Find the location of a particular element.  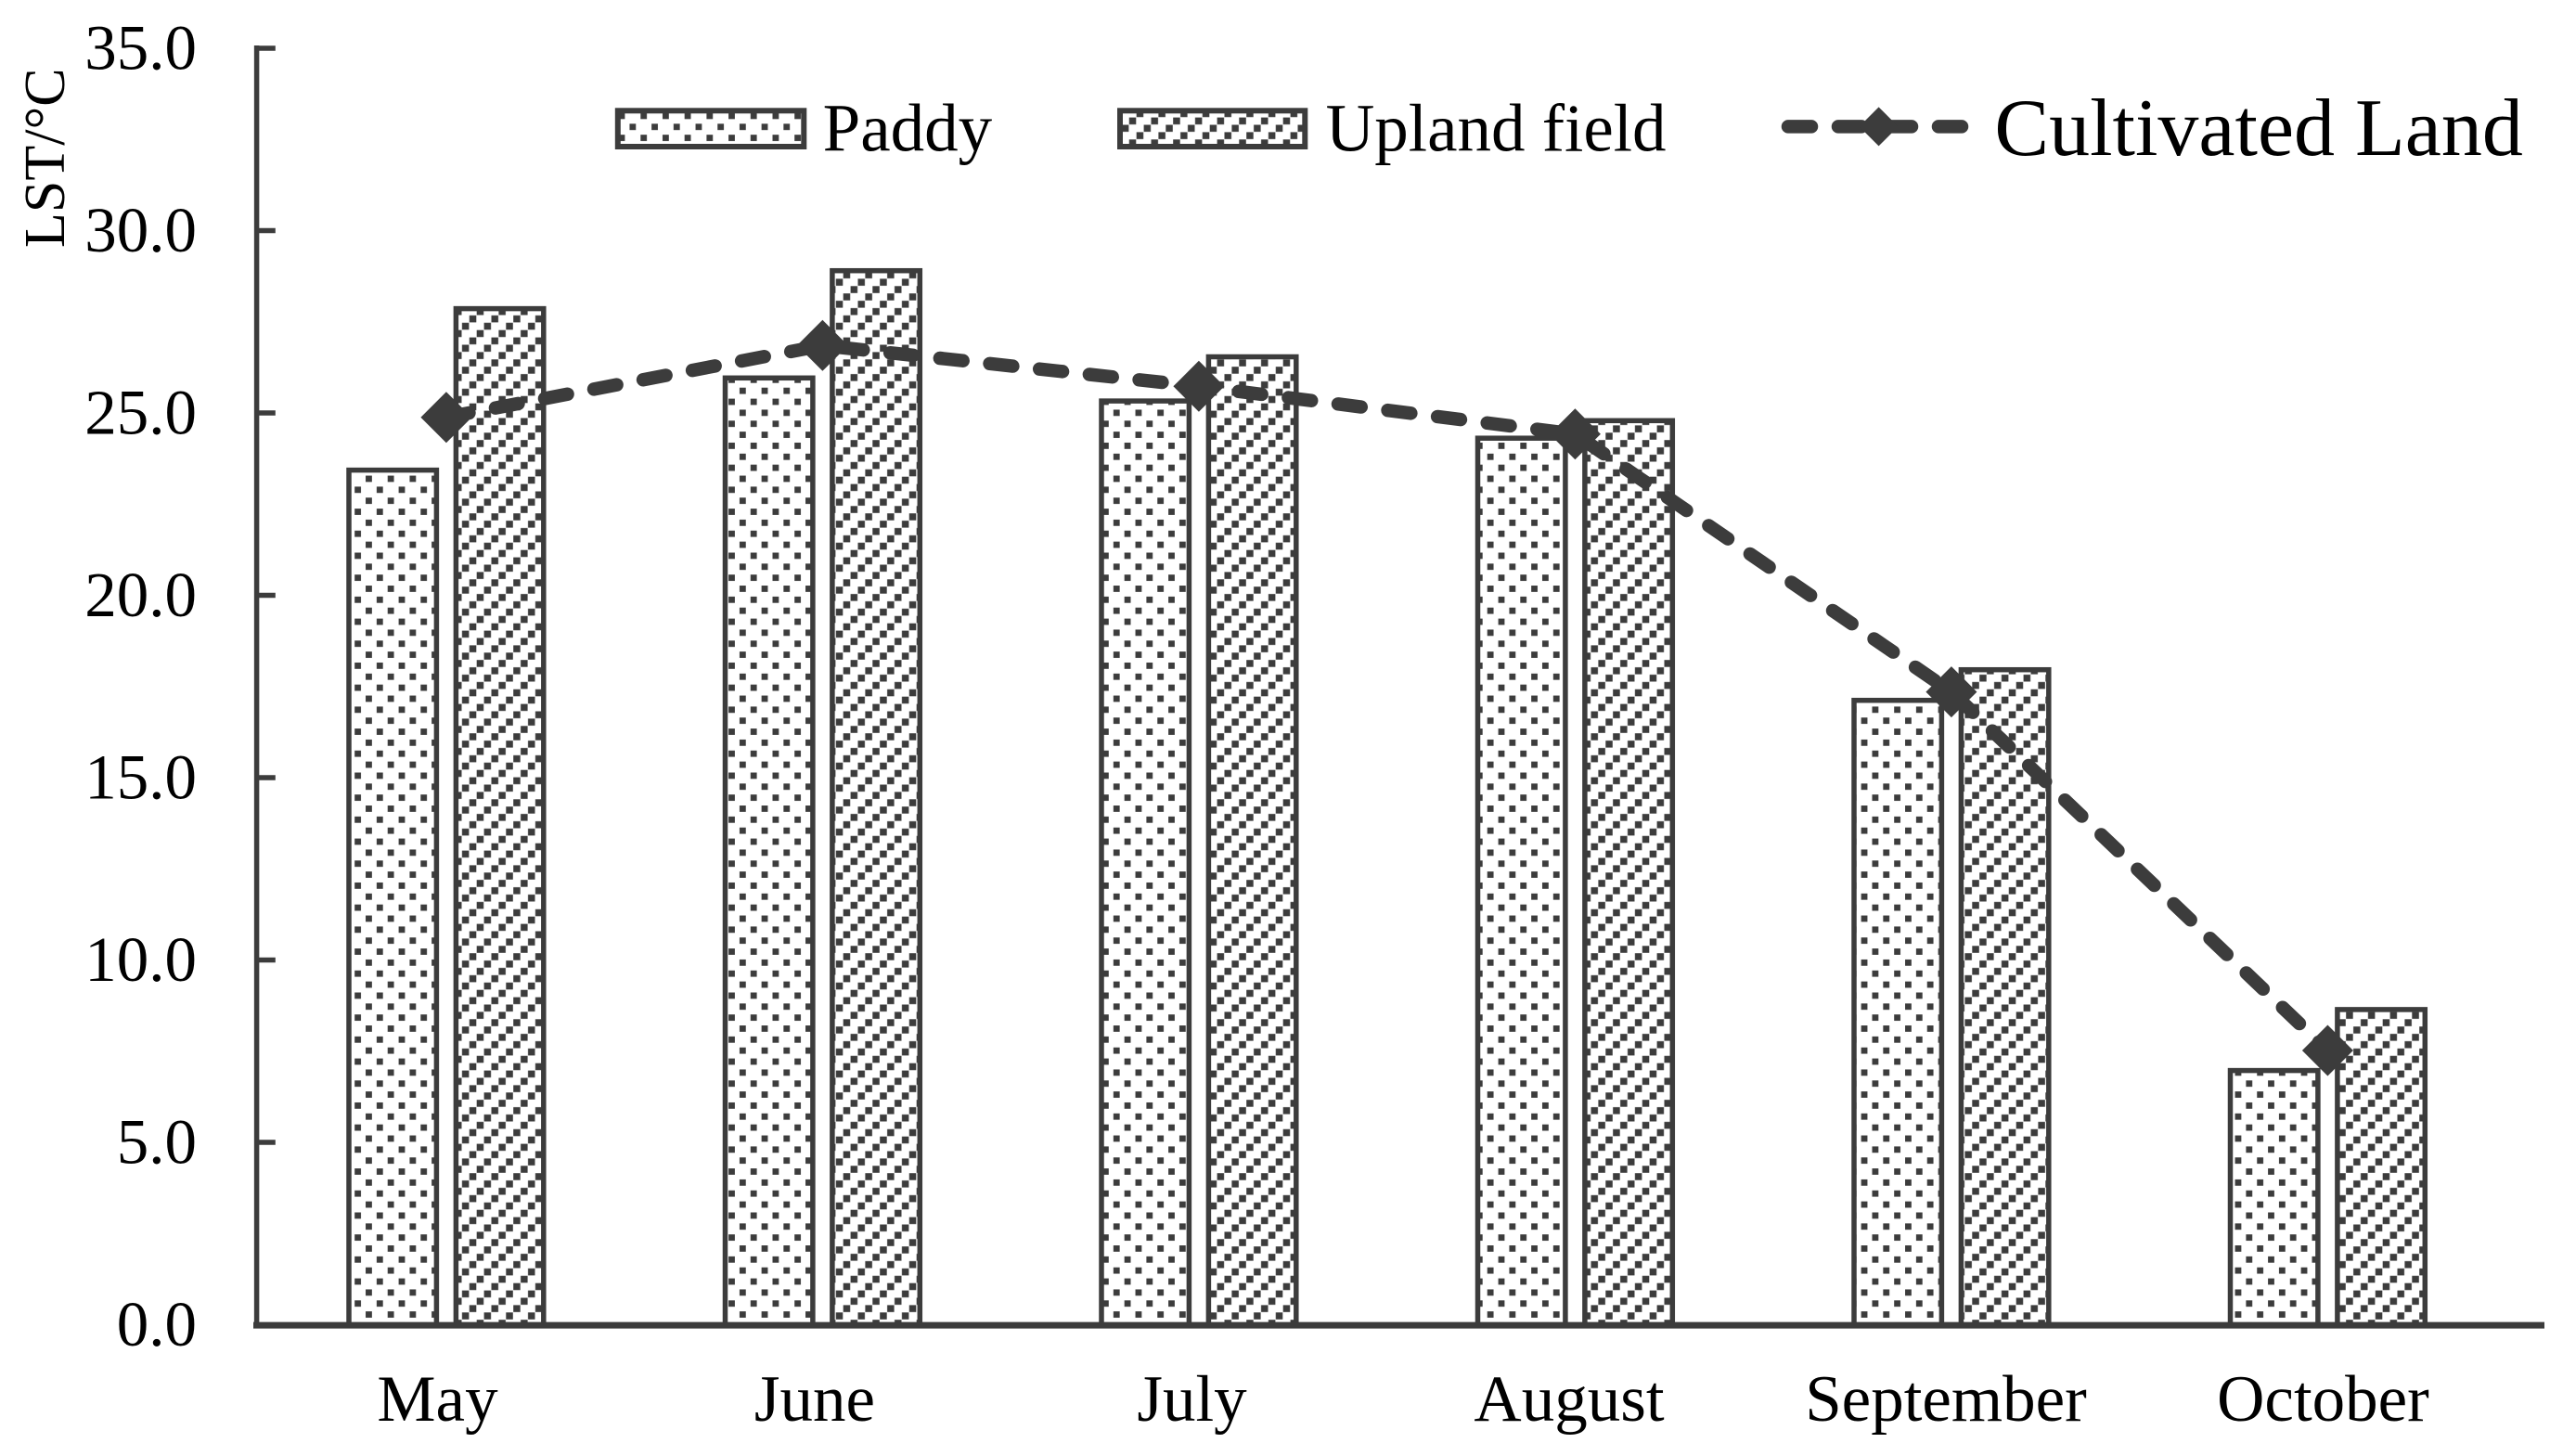

svg-text: June is located at coordinates (814, 1399).